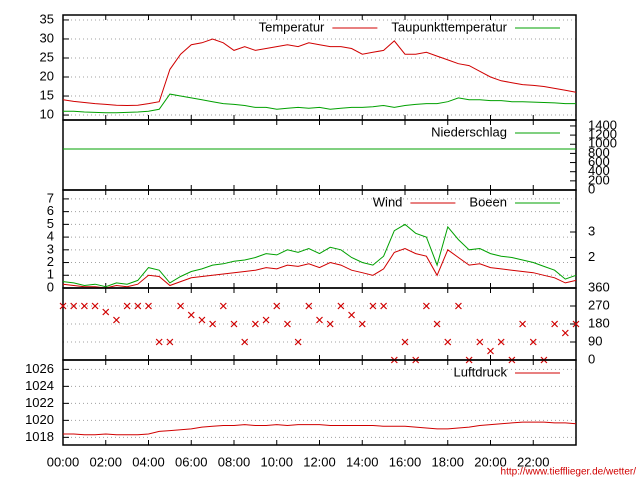  I want to click on y-tick-label: 0, so click(50, 286).